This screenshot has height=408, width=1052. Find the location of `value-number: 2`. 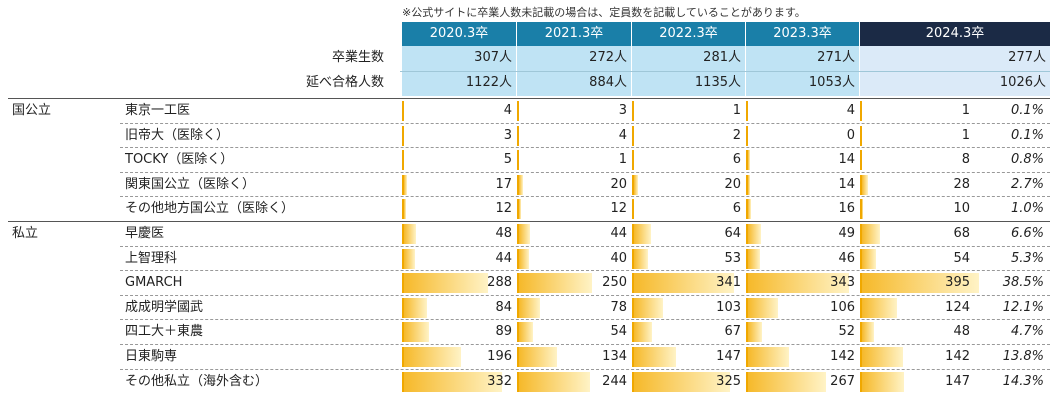

value-number: 2 is located at coordinates (736, 135).